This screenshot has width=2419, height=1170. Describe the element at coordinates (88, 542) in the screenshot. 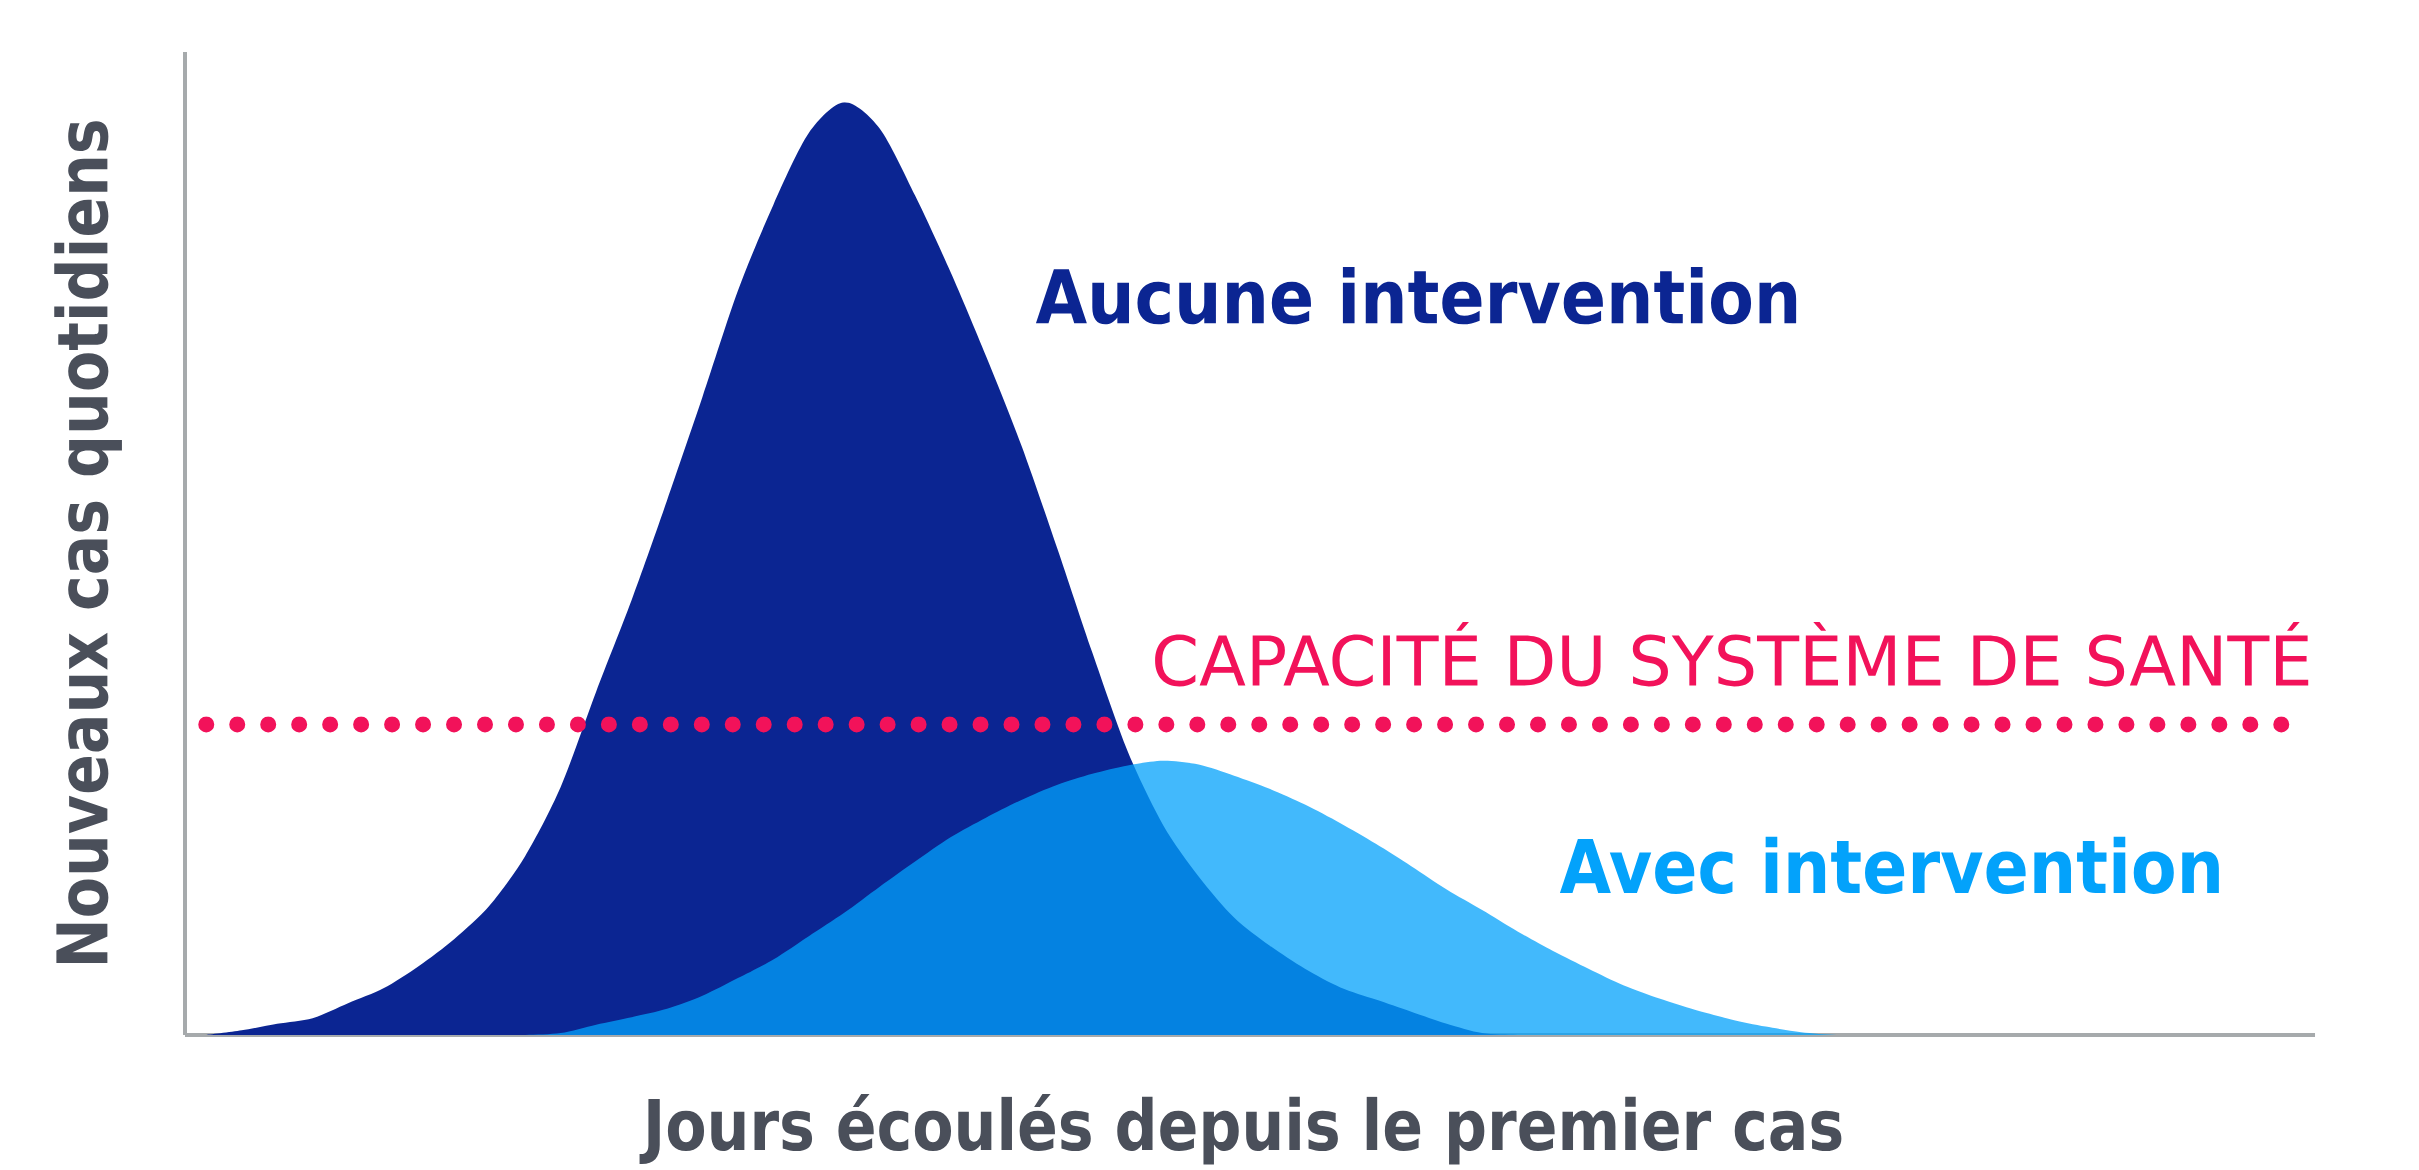

I see `y-axis-title: Nouveaux cas quotidiens` at that location.